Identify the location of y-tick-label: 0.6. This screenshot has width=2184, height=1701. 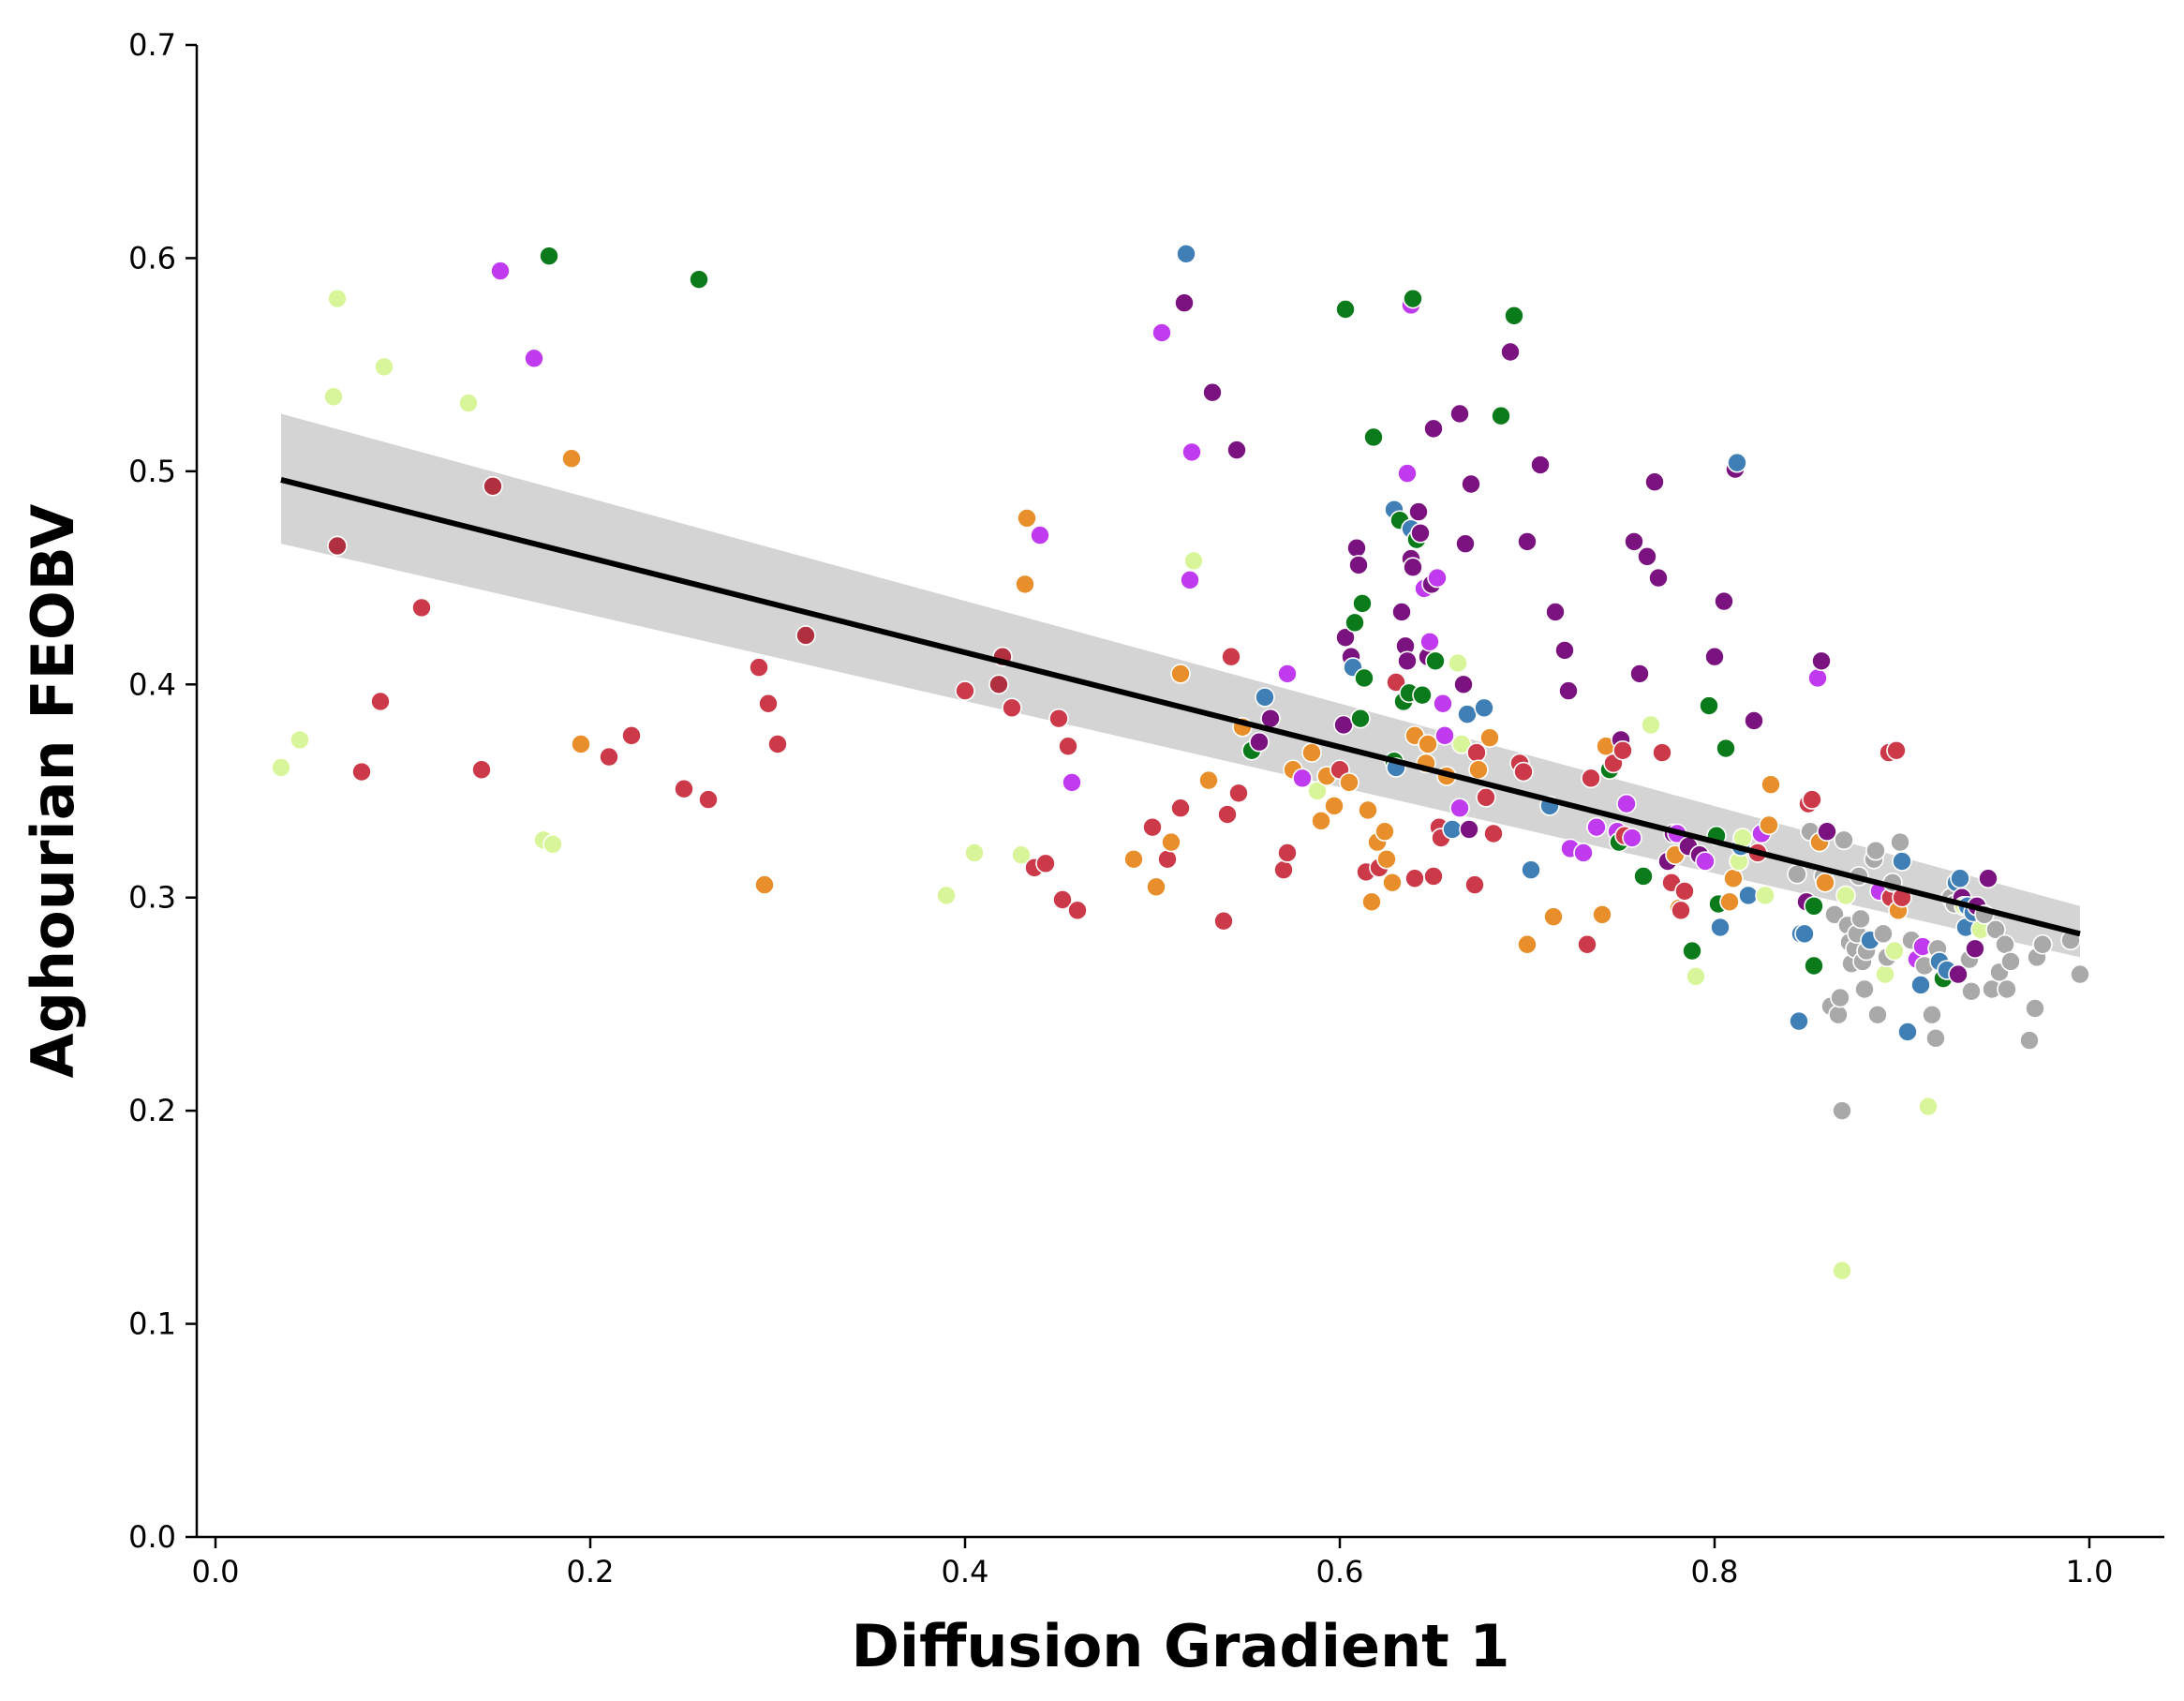
(152, 258).